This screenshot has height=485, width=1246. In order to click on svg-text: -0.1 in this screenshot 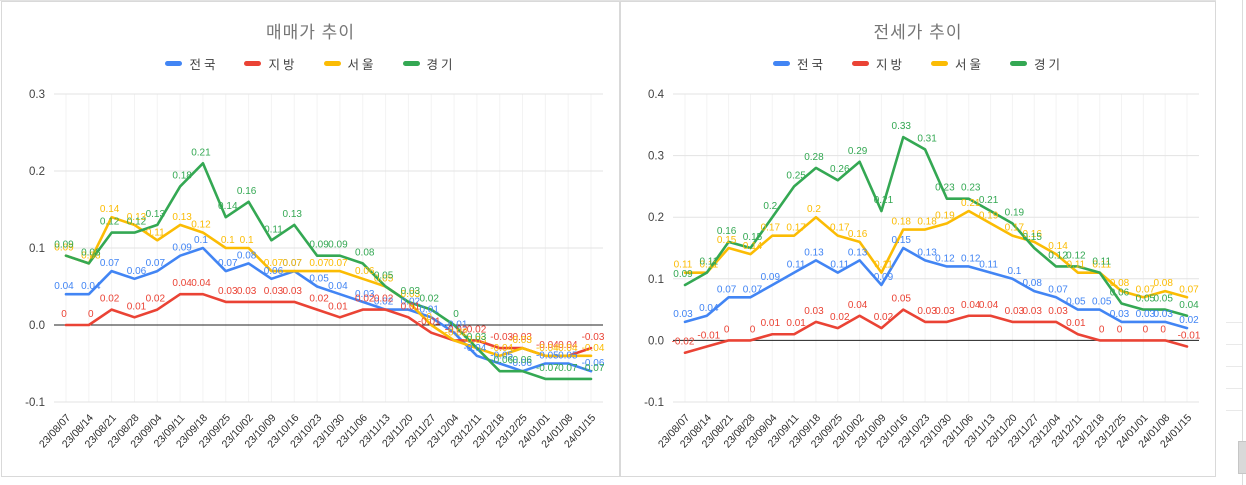, I will do `click(35, 403)`.